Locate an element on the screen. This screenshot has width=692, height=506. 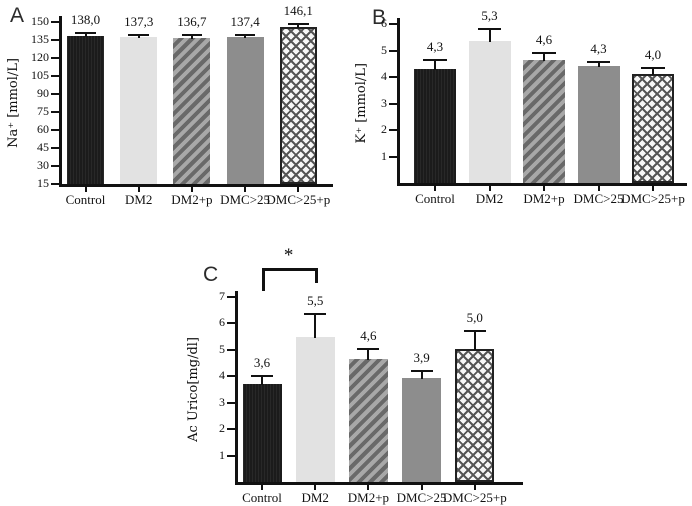
y-tick-label: 45 is located at coordinates (43, 147).